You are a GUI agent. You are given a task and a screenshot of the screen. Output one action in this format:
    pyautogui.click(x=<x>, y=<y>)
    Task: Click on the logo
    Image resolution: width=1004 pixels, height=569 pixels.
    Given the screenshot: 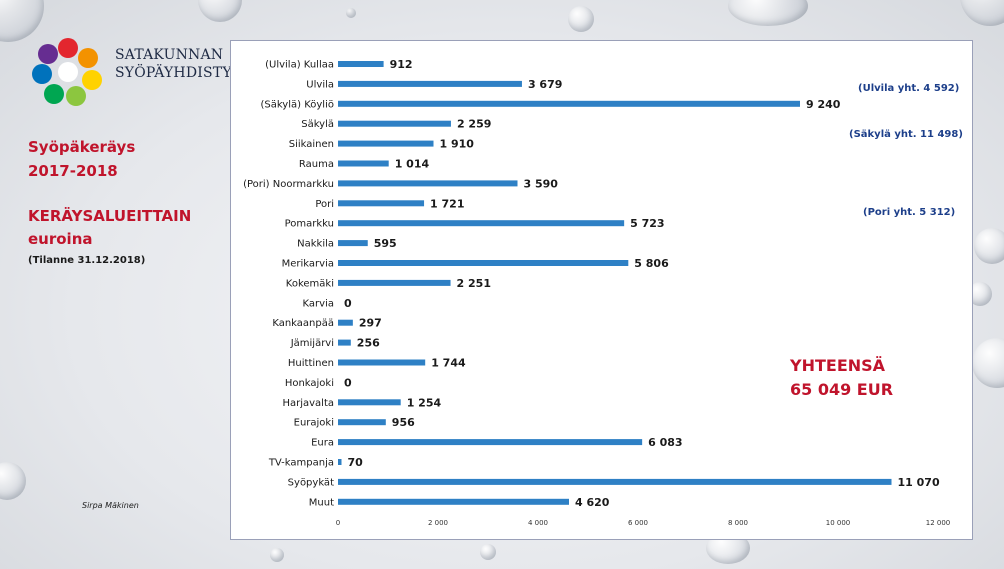 What is the action you would take?
    pyautogui.click(x=67, y=72)
    